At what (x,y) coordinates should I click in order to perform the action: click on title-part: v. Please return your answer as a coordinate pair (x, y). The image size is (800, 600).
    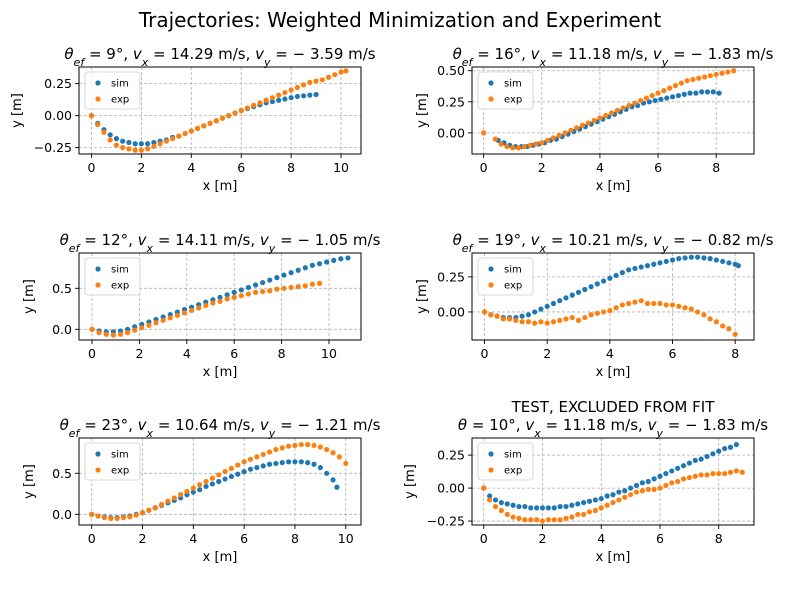
    Looking at the image, I should click on (143, 240).